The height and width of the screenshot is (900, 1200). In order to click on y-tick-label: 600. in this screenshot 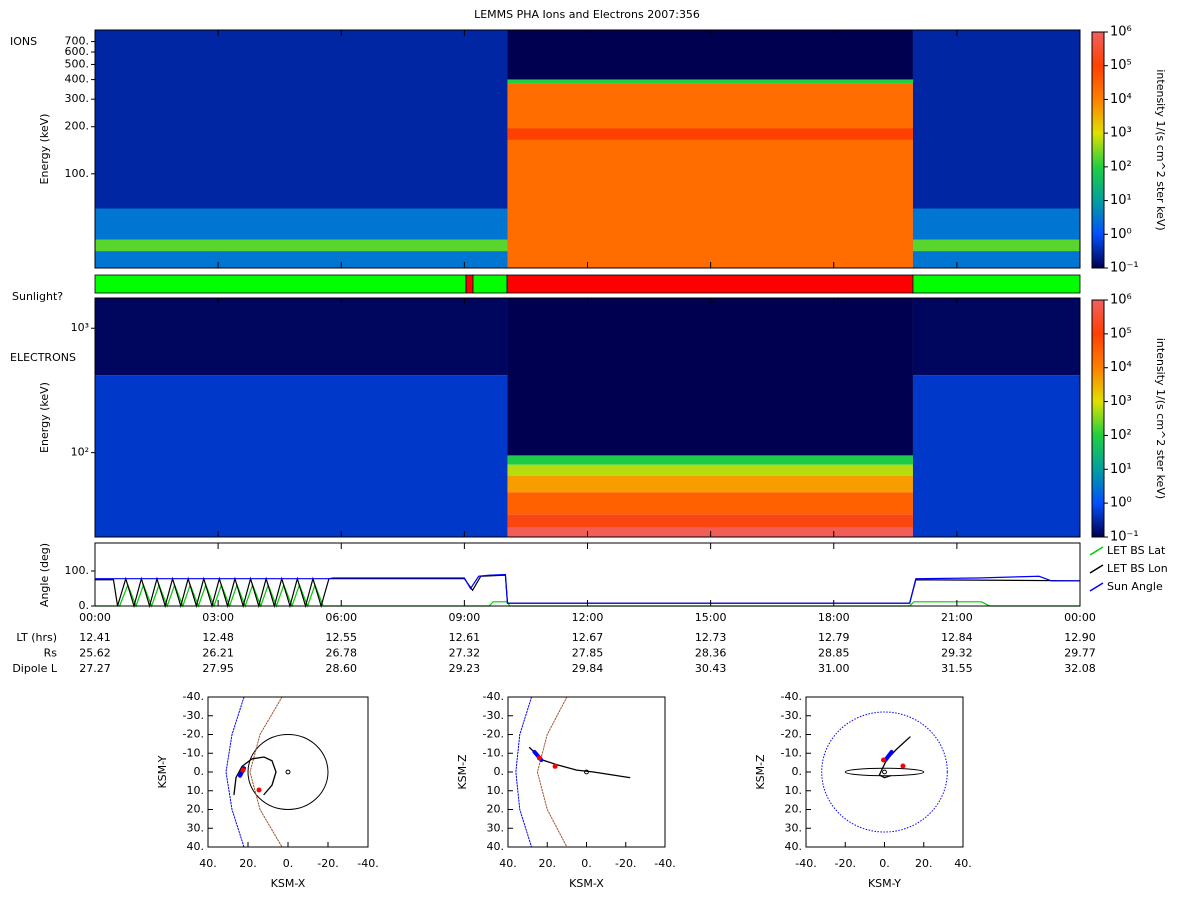, I will do `click(77, 51)`.